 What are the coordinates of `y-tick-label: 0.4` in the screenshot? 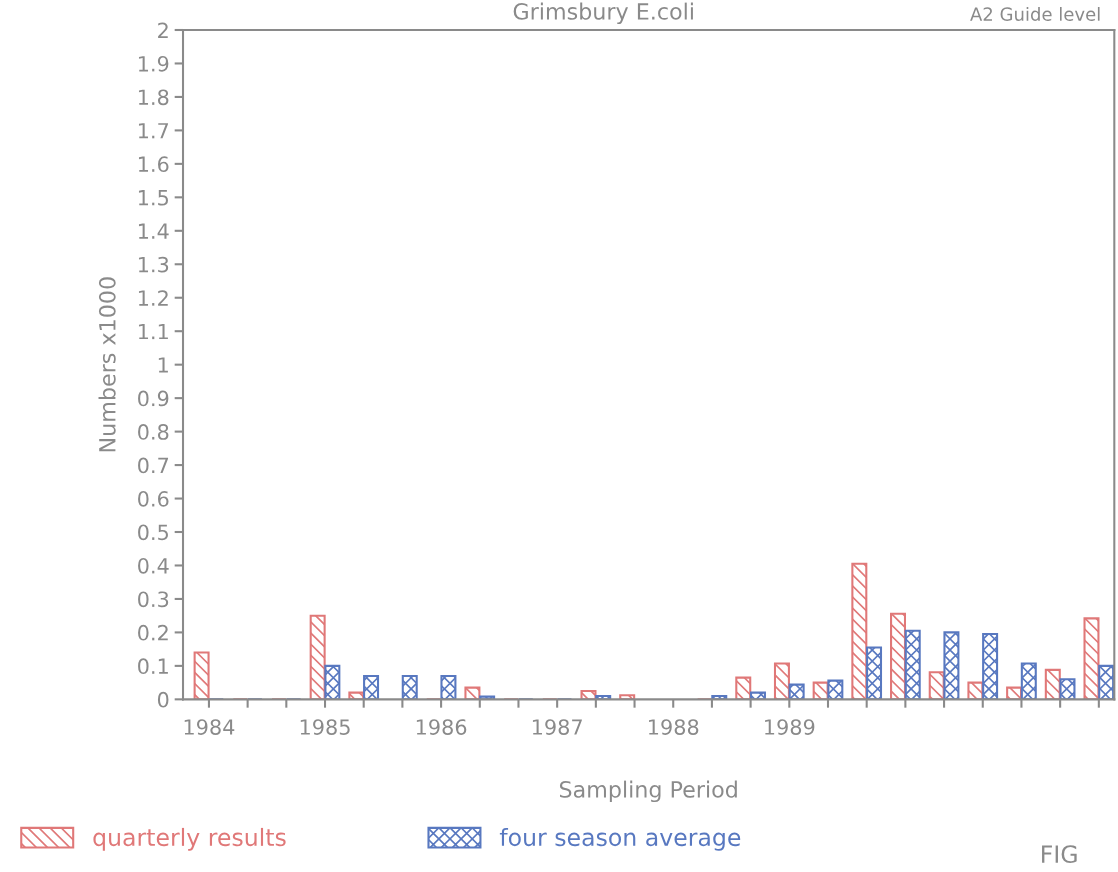 It's located at (153, 565).